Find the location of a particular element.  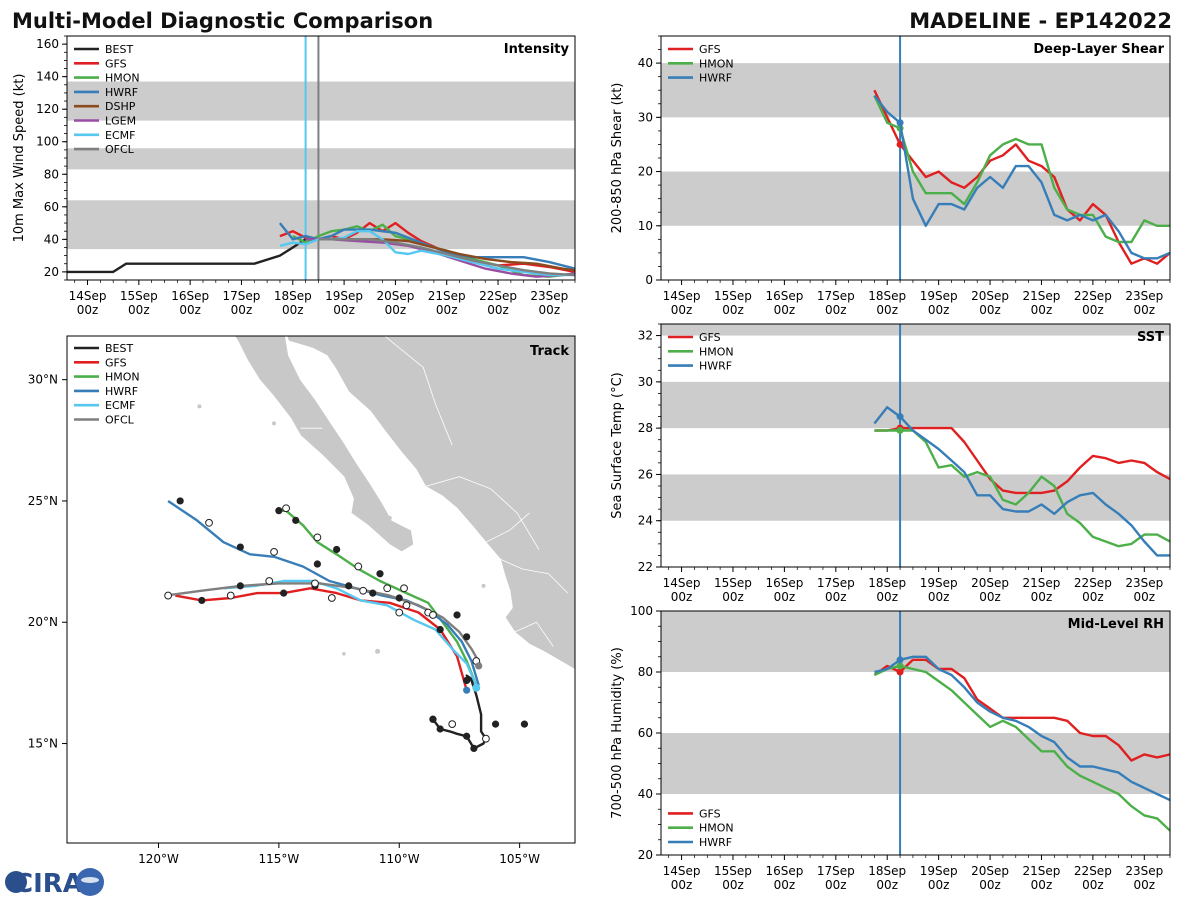

logo-text: CIRA is located at coordinates (48, 884).